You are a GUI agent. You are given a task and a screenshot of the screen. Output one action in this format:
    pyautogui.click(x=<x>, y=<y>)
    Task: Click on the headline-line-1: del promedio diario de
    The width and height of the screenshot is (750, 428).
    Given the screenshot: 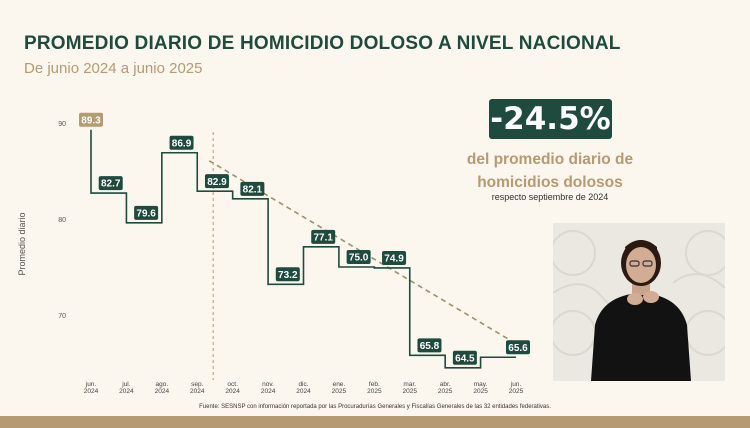 What is the action you would take?
    pyautogui.click(x=550, y=159)
    